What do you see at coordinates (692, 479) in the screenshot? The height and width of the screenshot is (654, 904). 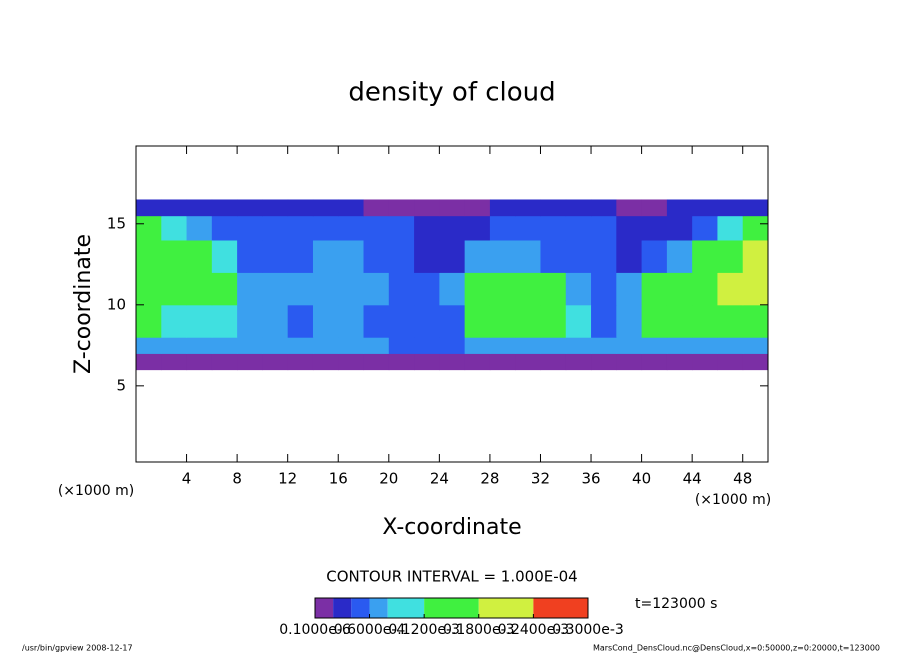 I see `x-tick-label: 44` at bounding box center [692, 479].